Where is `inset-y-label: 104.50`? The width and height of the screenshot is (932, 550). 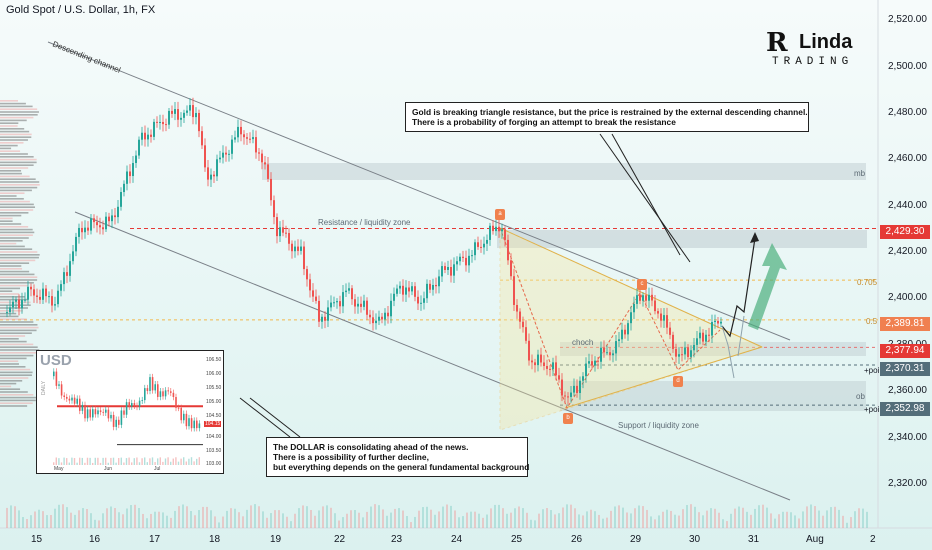
inset-y-label: 104.50 is located at coordinates (214, 416).